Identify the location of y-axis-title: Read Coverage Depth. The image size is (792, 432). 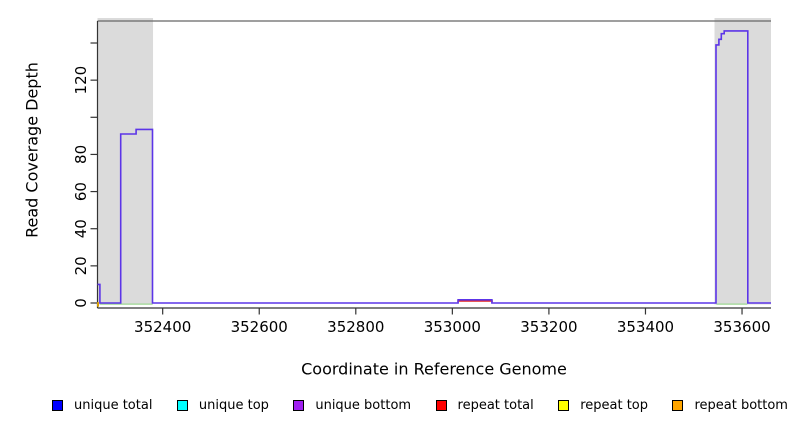
(32, 150).